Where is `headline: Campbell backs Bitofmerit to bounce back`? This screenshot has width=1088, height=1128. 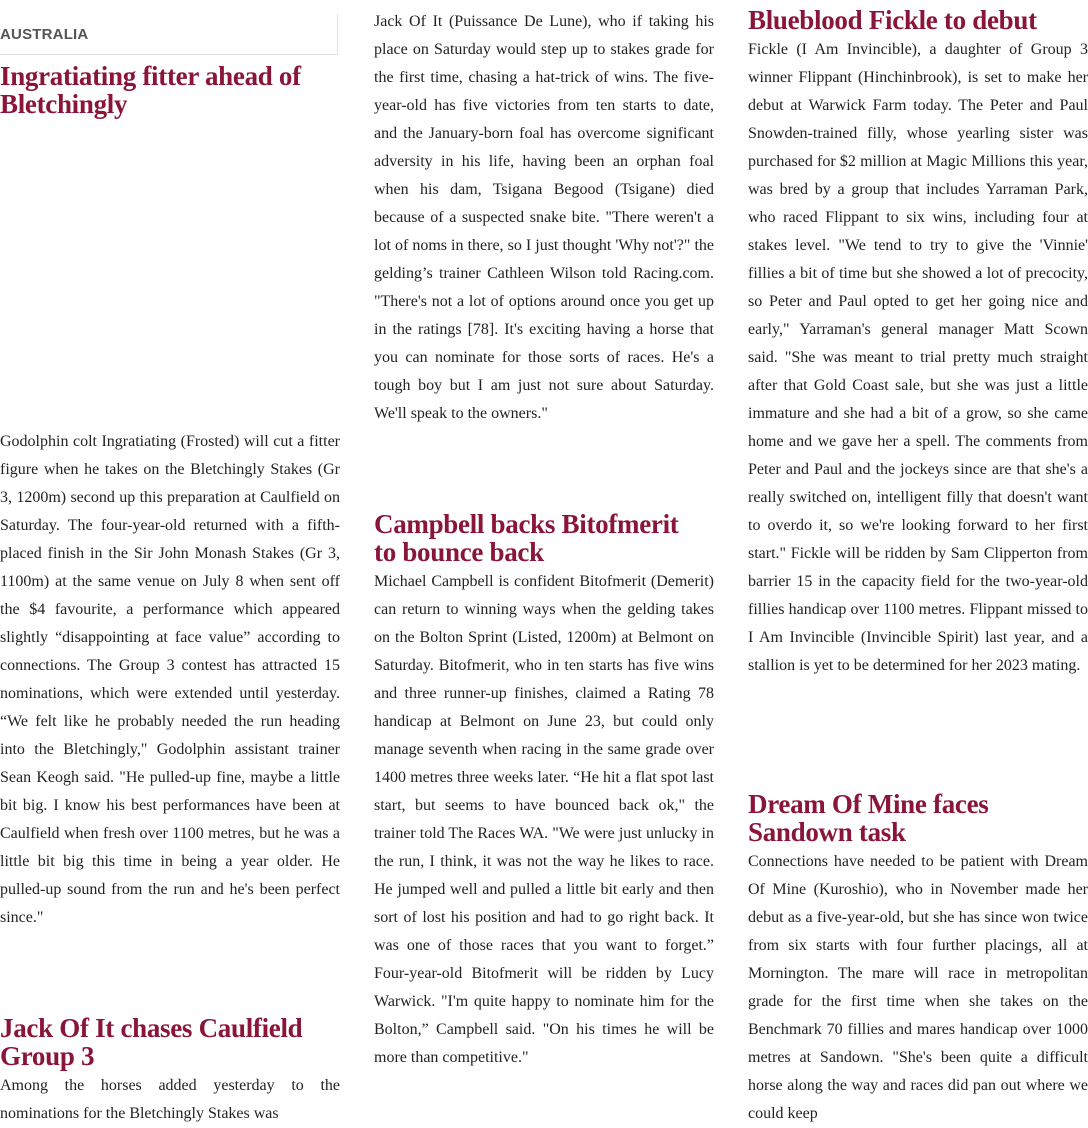
headline: Campbell backs Bitofmerit to bounce back is located at coordinates (526, 538).